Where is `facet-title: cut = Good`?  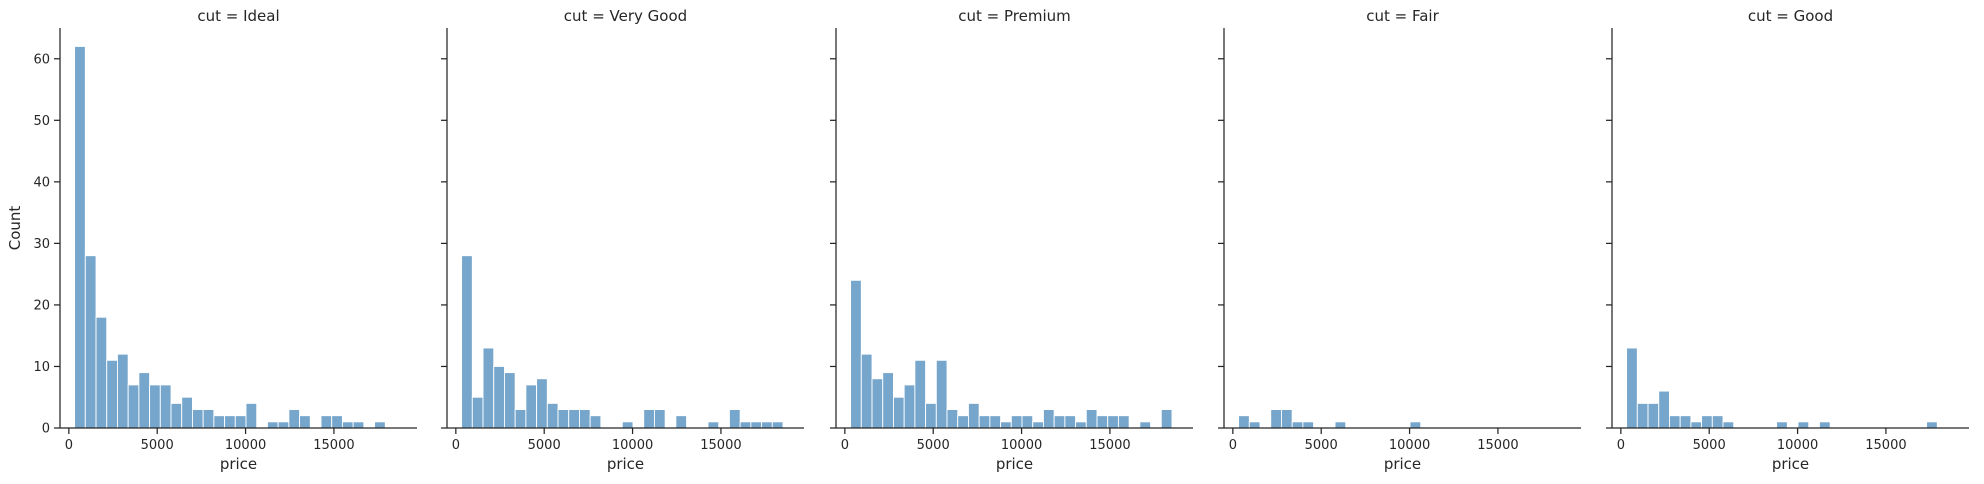 facet-title: cut = Good is located at coordinates (1790, 16).